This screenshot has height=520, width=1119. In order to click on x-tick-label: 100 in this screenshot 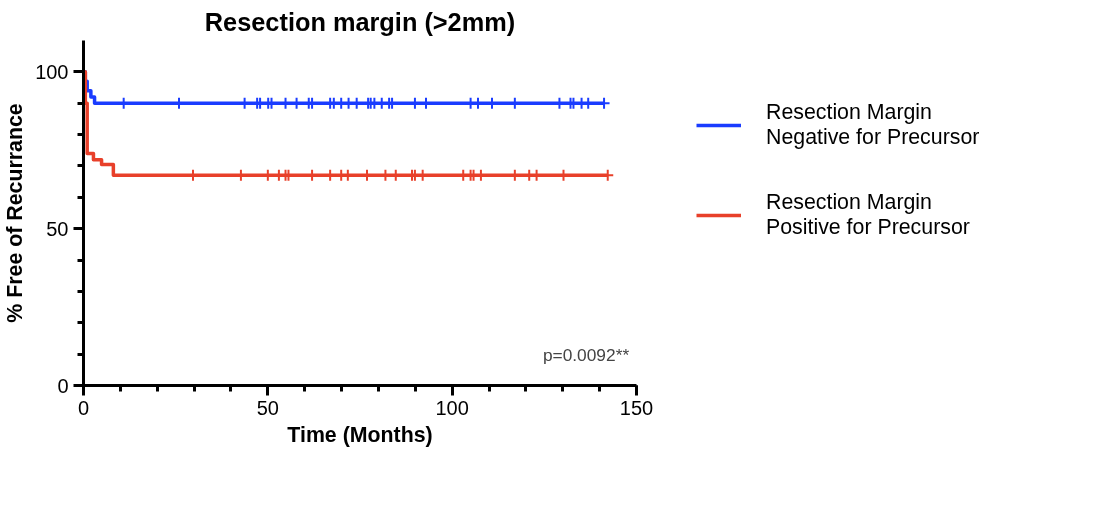, I will do `click(452, 407)`.